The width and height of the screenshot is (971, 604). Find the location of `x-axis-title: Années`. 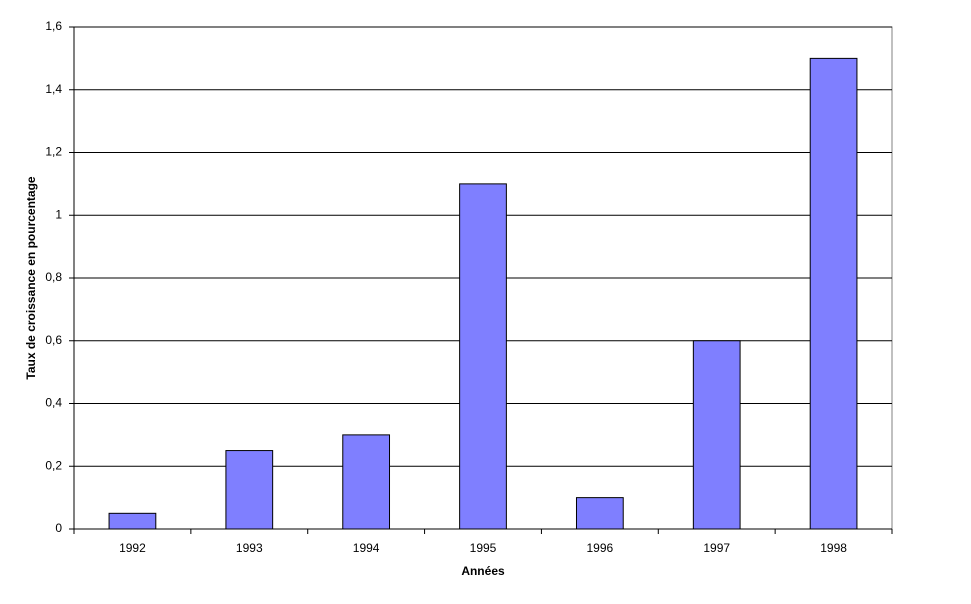

x-axis-title: Années is located at coordinates (483, 571).